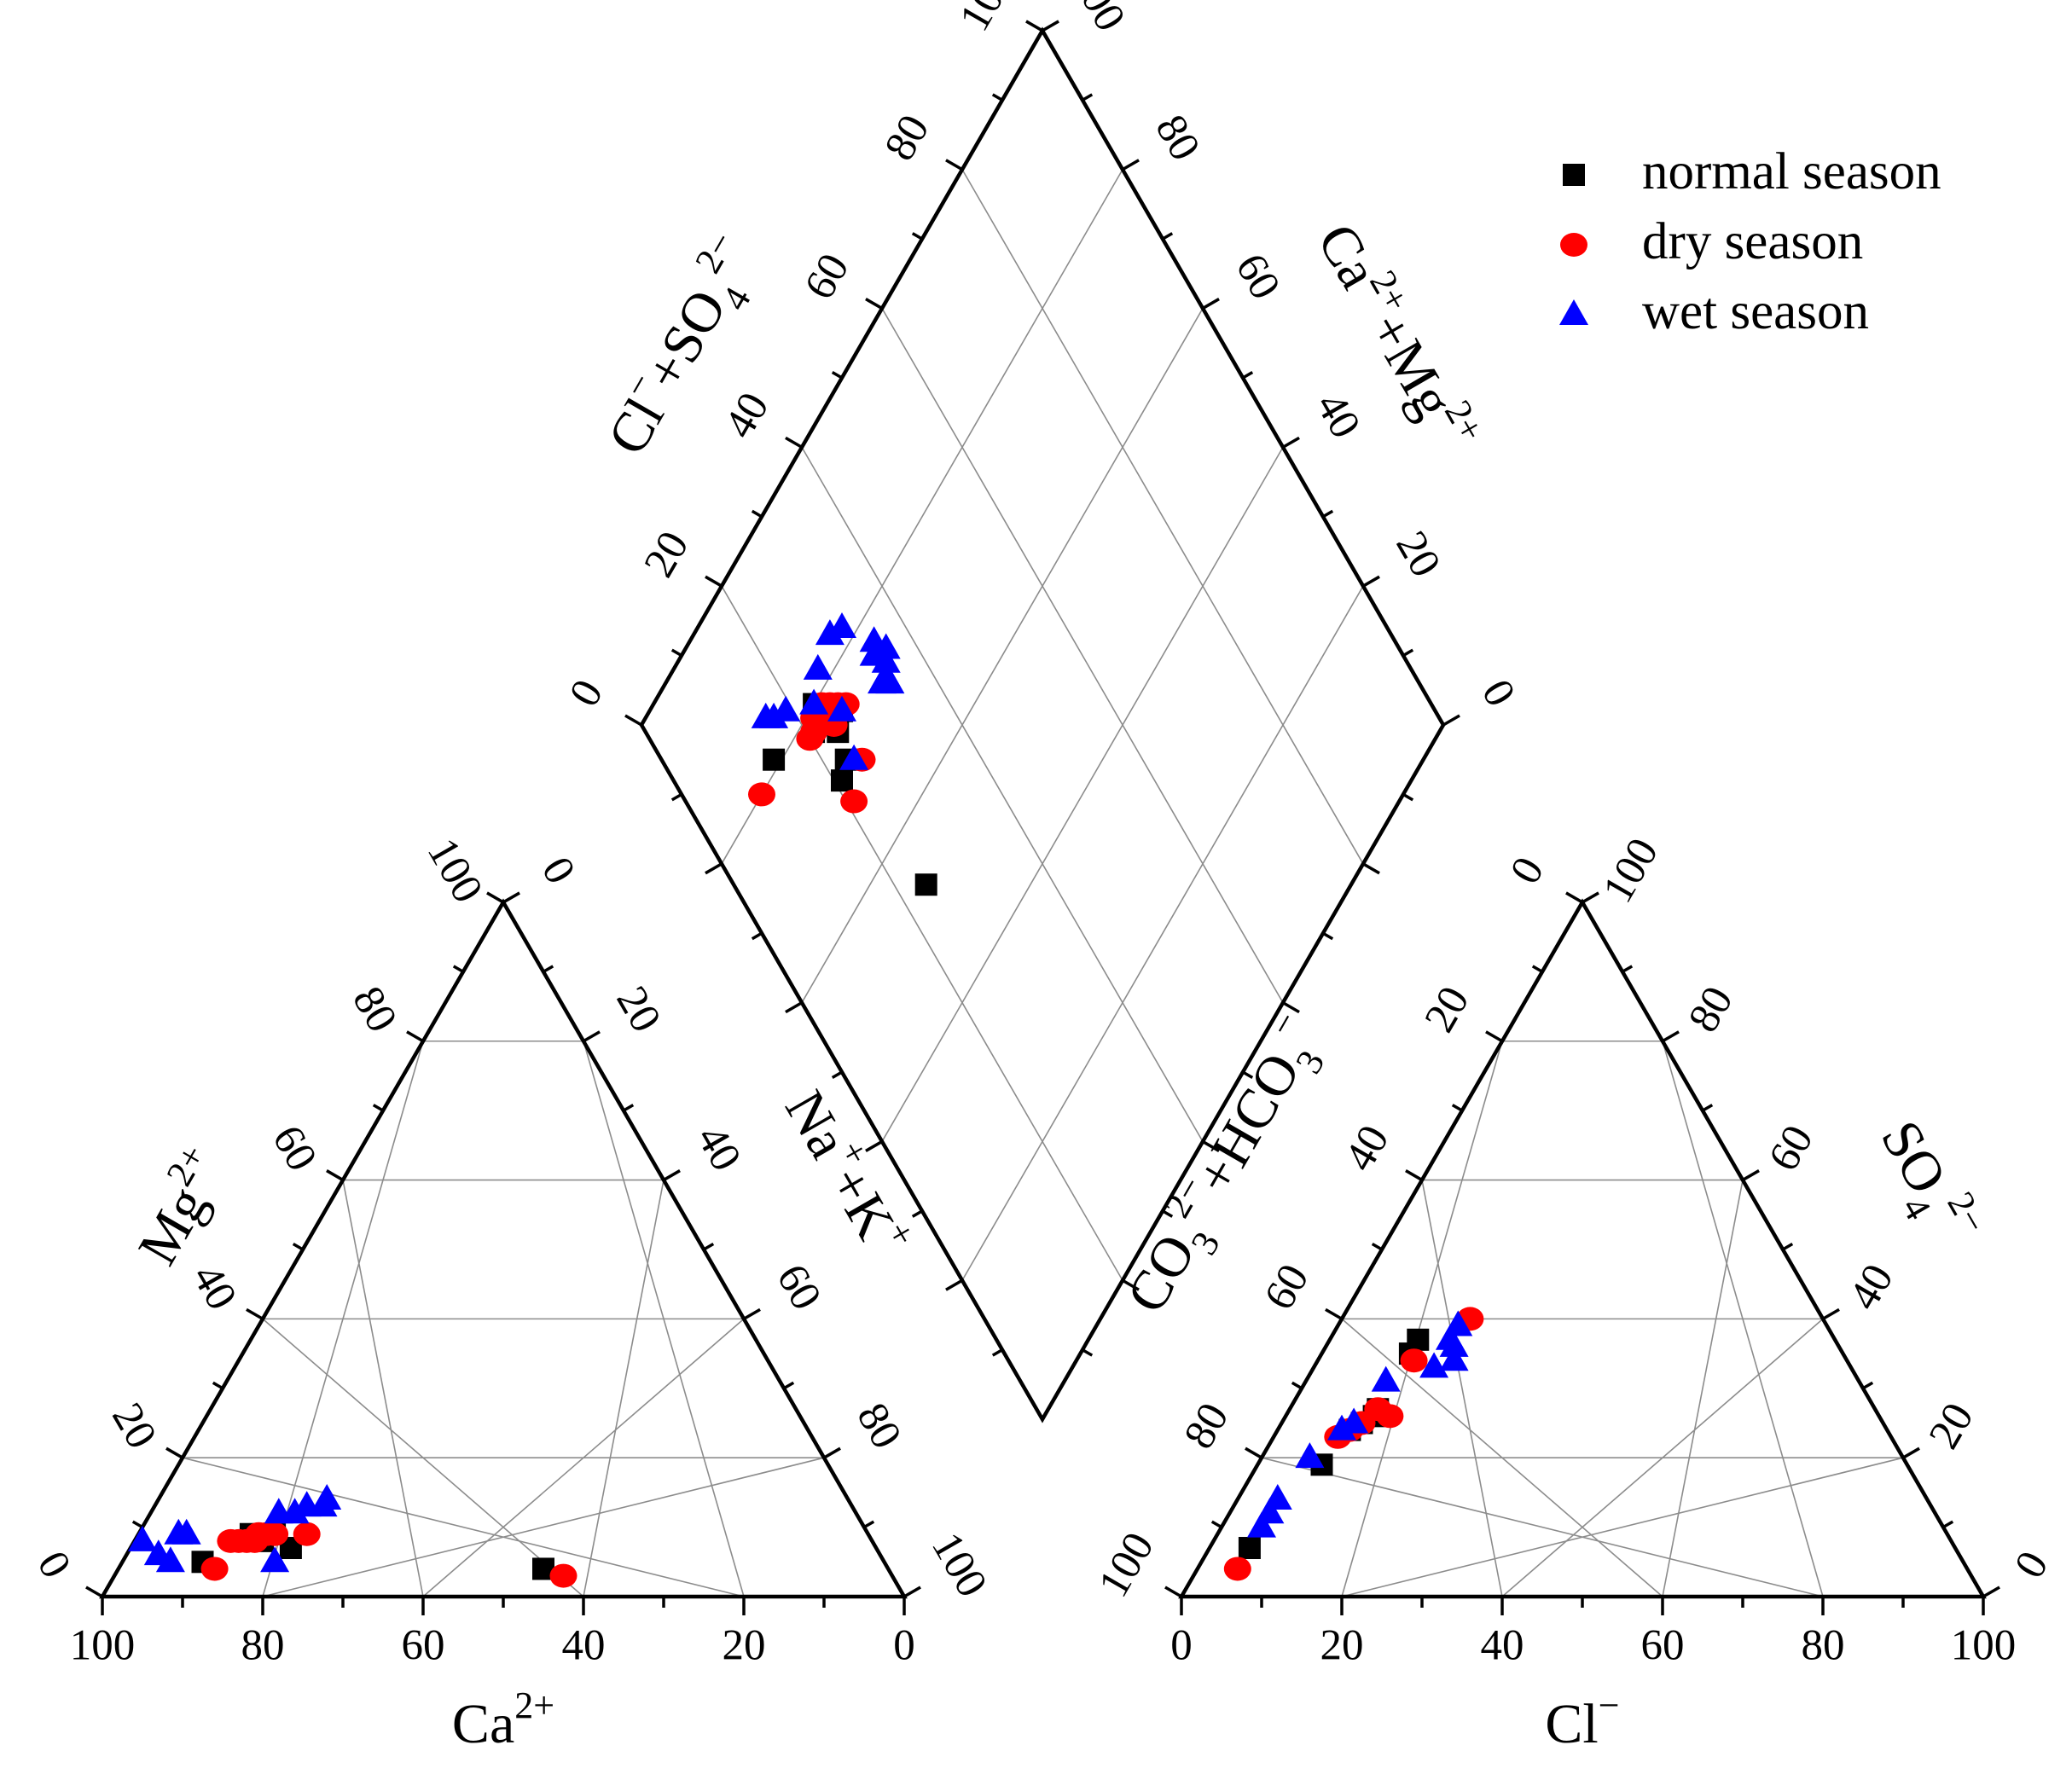  Describe the element at coordinates (1574, 245) in the screenshot. I see `legend-marker-dry` at that location.